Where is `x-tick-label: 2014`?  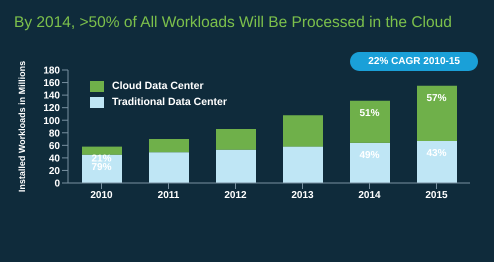 x-tick-label: 2014 is located at coordinates (370, 196).